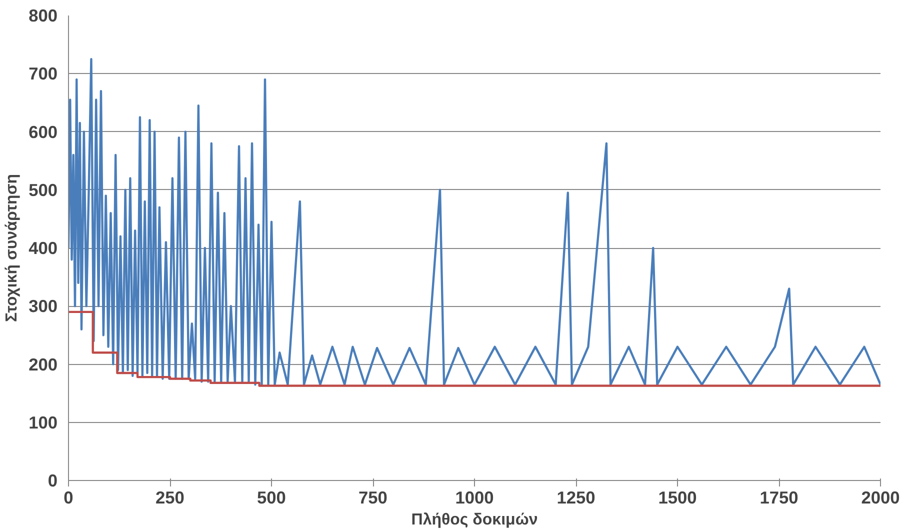  What do you see at coordinates (43, 306) in the screenshot?
I see `y-tick-label: 300` at bounding box center [43, 306].